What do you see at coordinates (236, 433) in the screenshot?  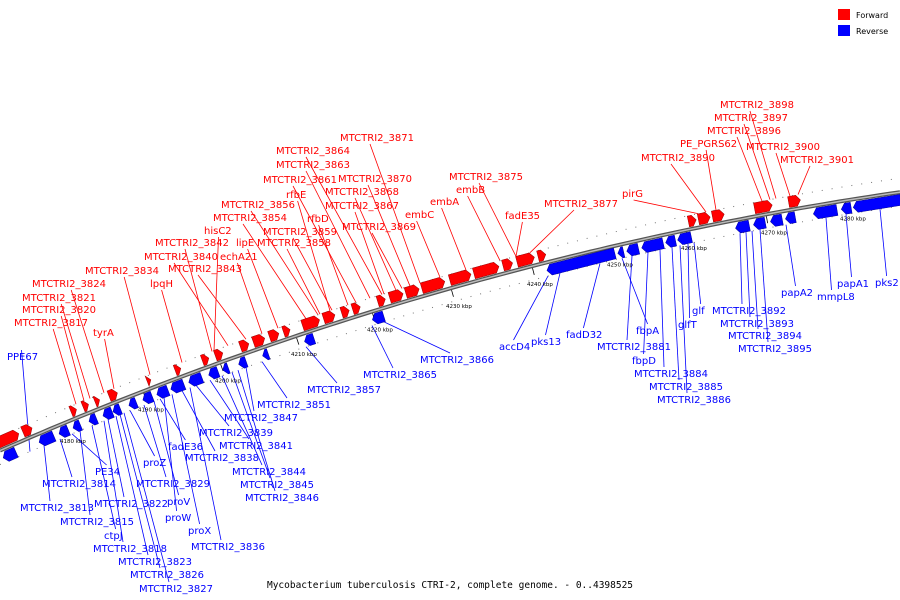 I see `gene-label-mtctri2-3839: MTCTRI2_3839` at bounding box center [236, 433].